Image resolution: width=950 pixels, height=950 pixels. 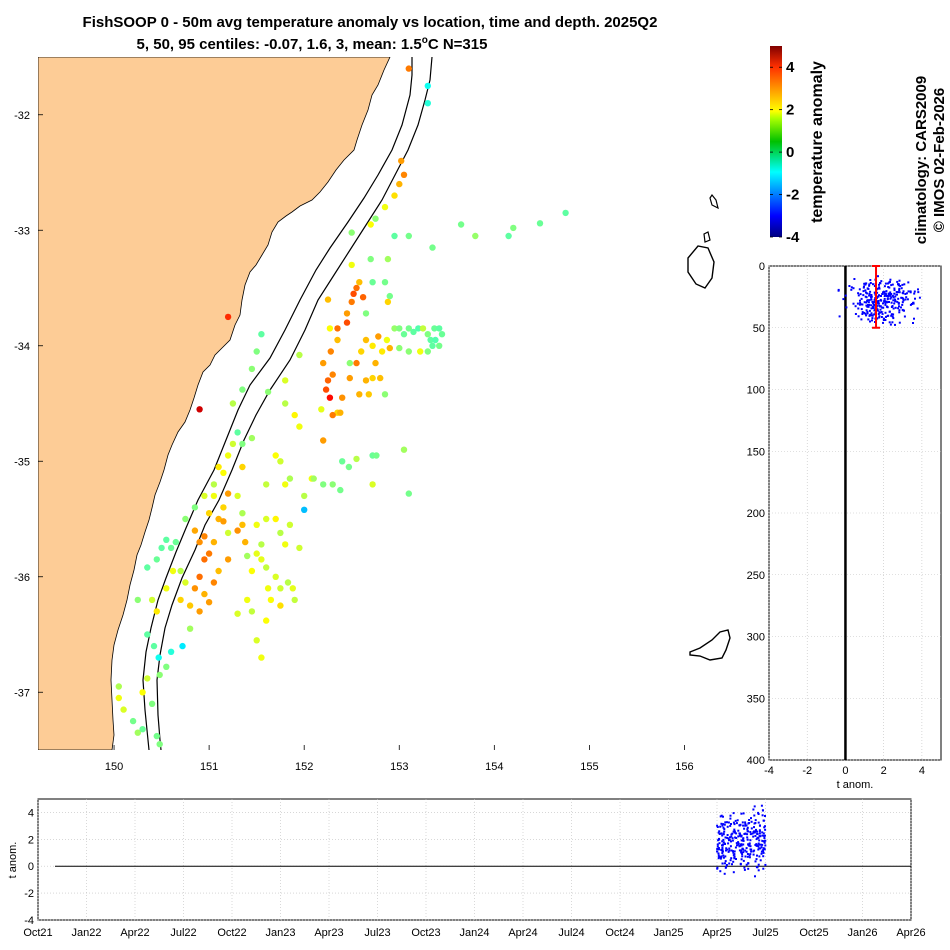 I want to click on island-small, so click(x=714, y=201).